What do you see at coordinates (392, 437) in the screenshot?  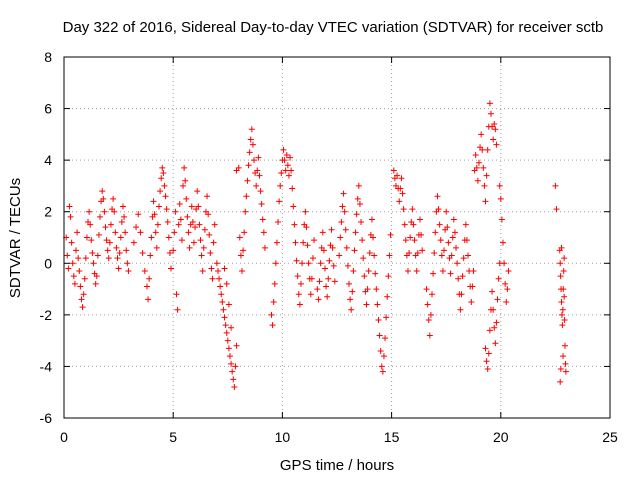 I see `x-tick-label: 15` at bounding box center [392, 437].